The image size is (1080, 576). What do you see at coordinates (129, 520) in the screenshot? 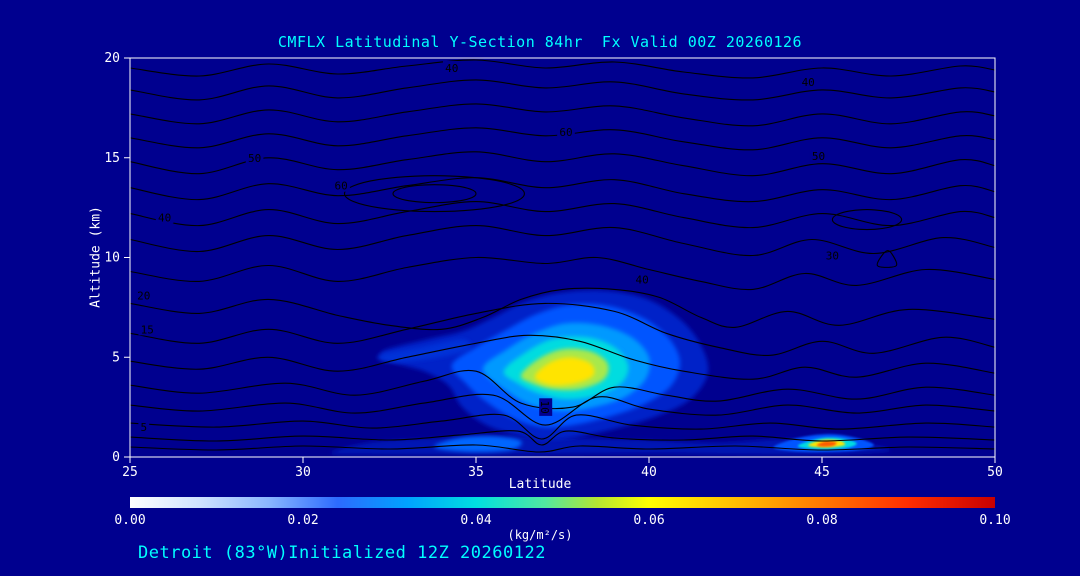
I see `svg-text: 0.00` at bounding box center [129, 520].